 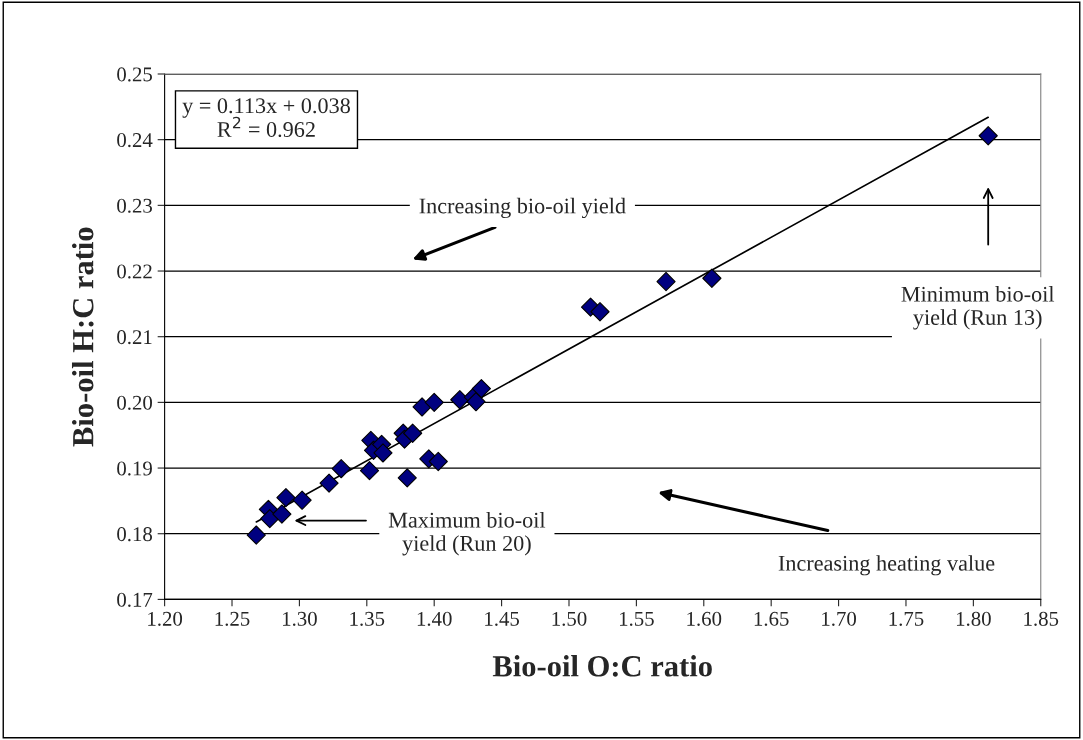 What do you see at coordinates (266, 118) in the screenshot?
I see `annotation: y = 0.113x + 0.038 R$^{2}$ = 0.962` at bounding box center [266, 118].